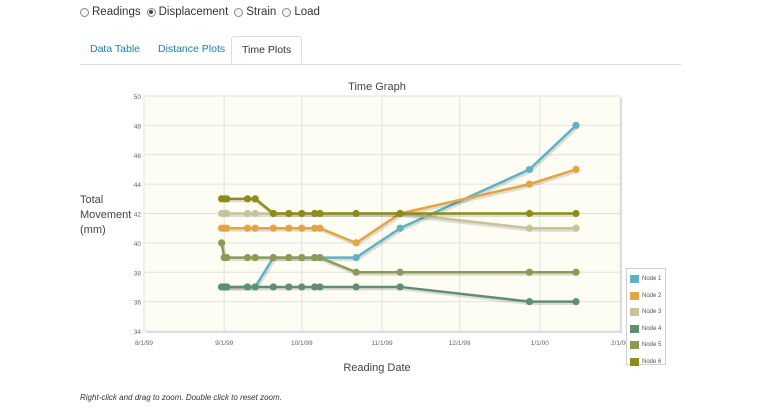 This screenshot has width=768, height=419. Describe the element at coordinates (646, 312) in the screenshot. I see `legend-item-node-3: Node 3` at that location.